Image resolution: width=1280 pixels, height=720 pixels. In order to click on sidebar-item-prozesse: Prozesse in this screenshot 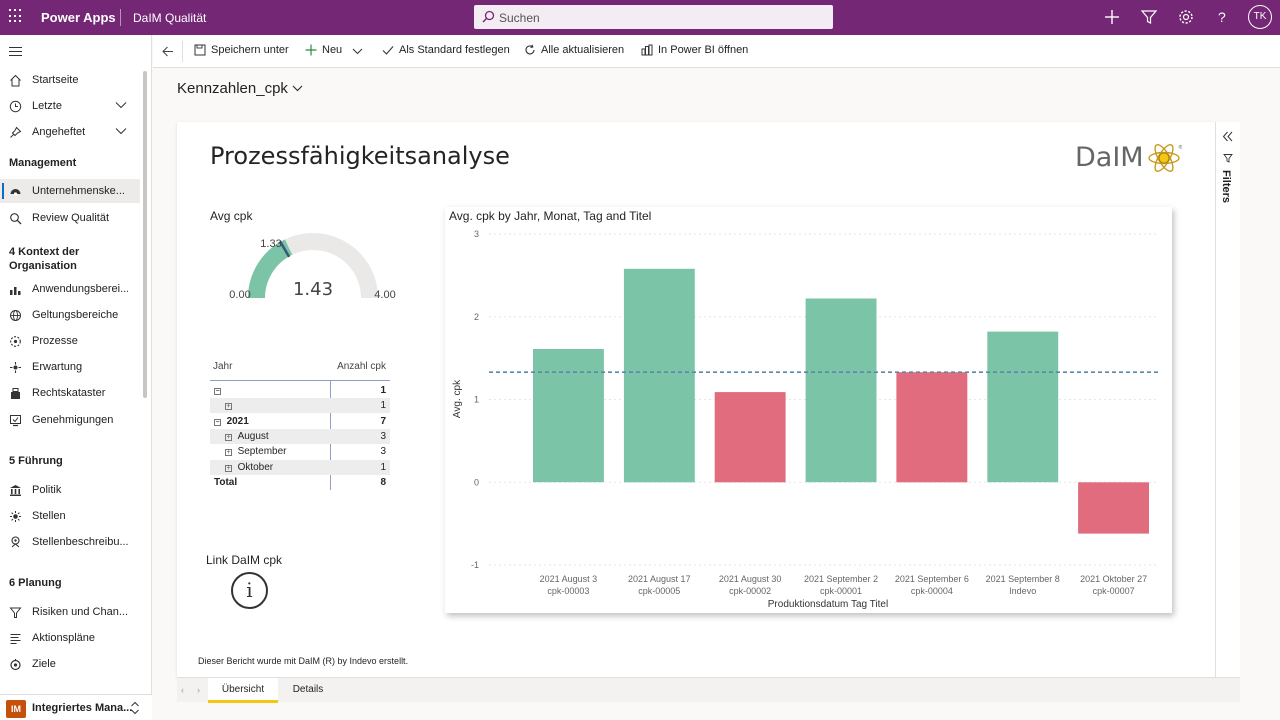, I will do `click(70, 341)`.